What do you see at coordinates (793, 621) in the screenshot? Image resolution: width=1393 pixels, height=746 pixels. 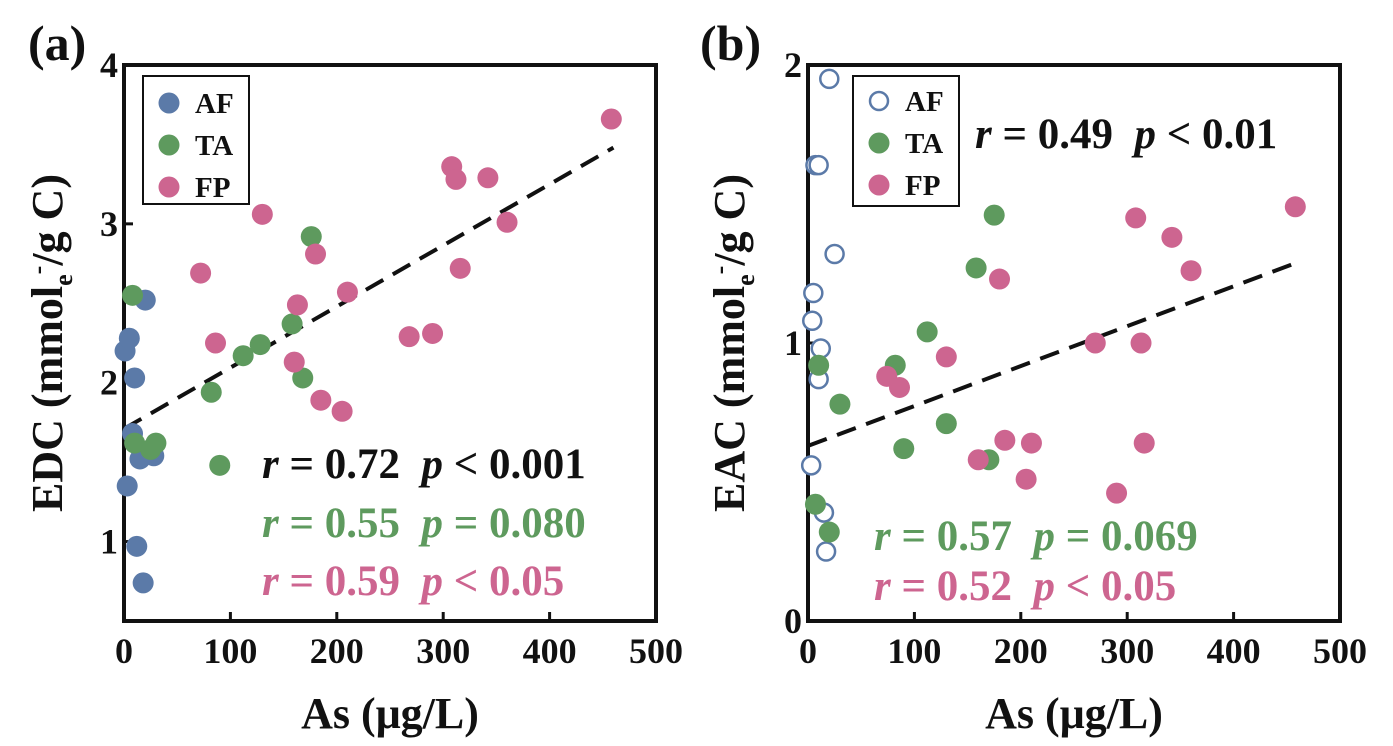 I see `y-tick-label: 0` at bounding box center [793, 621].